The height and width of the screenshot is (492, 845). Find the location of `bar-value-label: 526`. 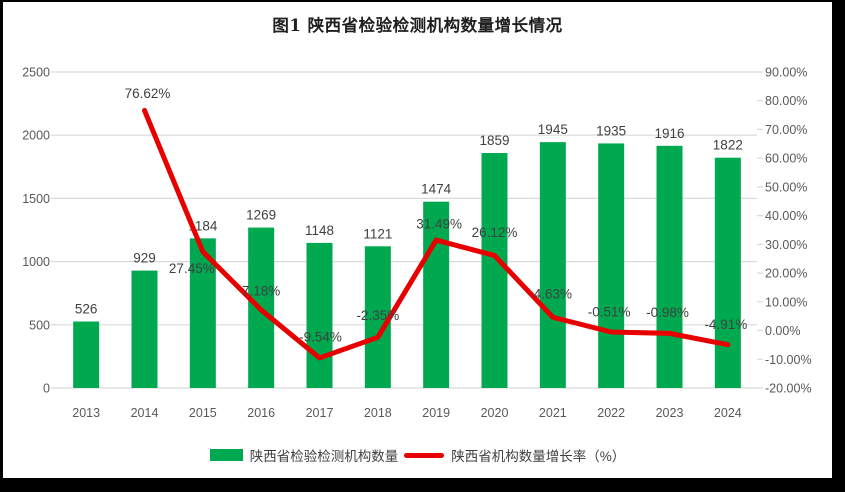

bar-value-label: 526 is located at coordinates (86, 309).